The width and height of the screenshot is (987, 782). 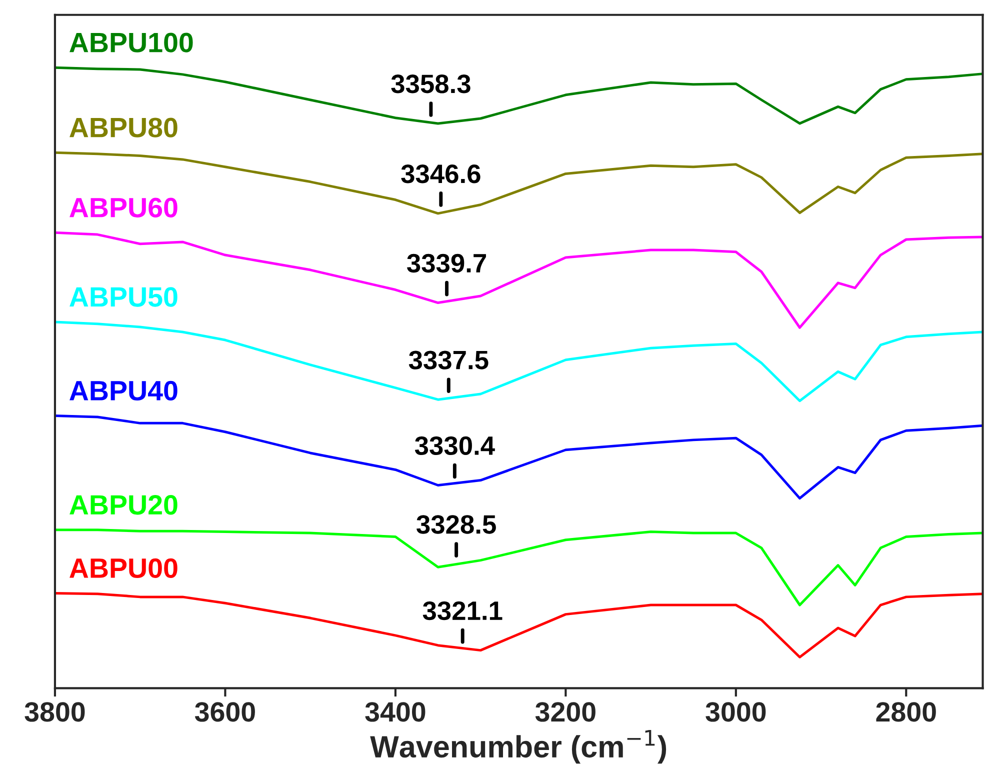 What do you see at coordinates (395, 712) in the screenshot?
I see `x-tick-label: 3400` at bounding box center [395, 712].